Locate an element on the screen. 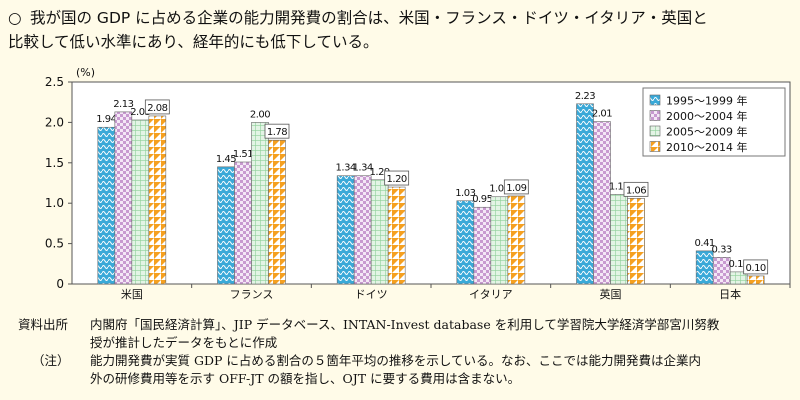 Image resolution: width=800 pixels, height=400 pixels. data-label: 1.11 is located at coordinates (619, 186).